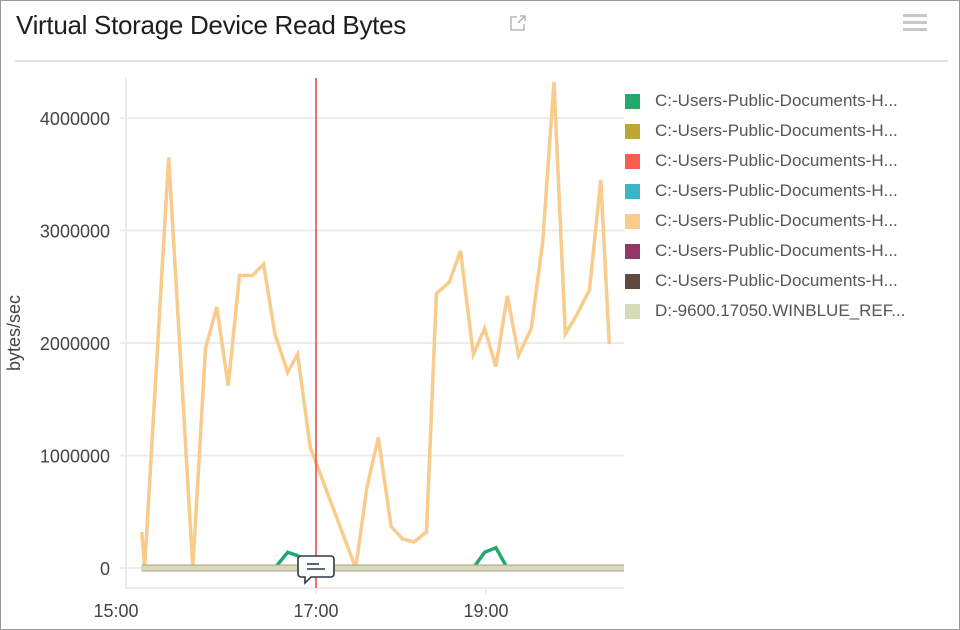  What do you see at coordinates (14, 333) in the screenshot?
I see `y-axis-label: bytes/sec` at bounding box center [14, 333].